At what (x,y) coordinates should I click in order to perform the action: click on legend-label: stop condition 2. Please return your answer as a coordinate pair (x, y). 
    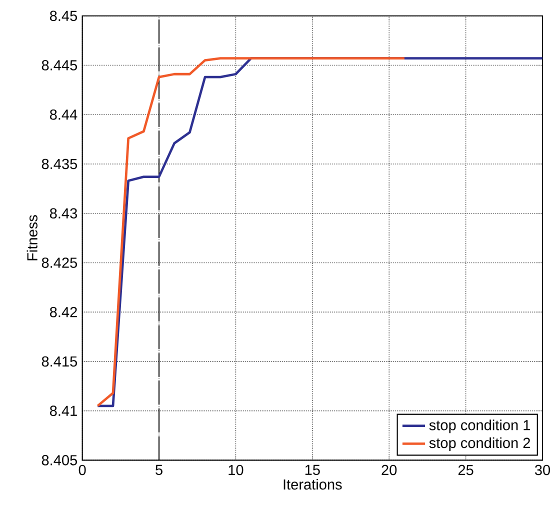
    Looking at the image, I should click on (479, 445).